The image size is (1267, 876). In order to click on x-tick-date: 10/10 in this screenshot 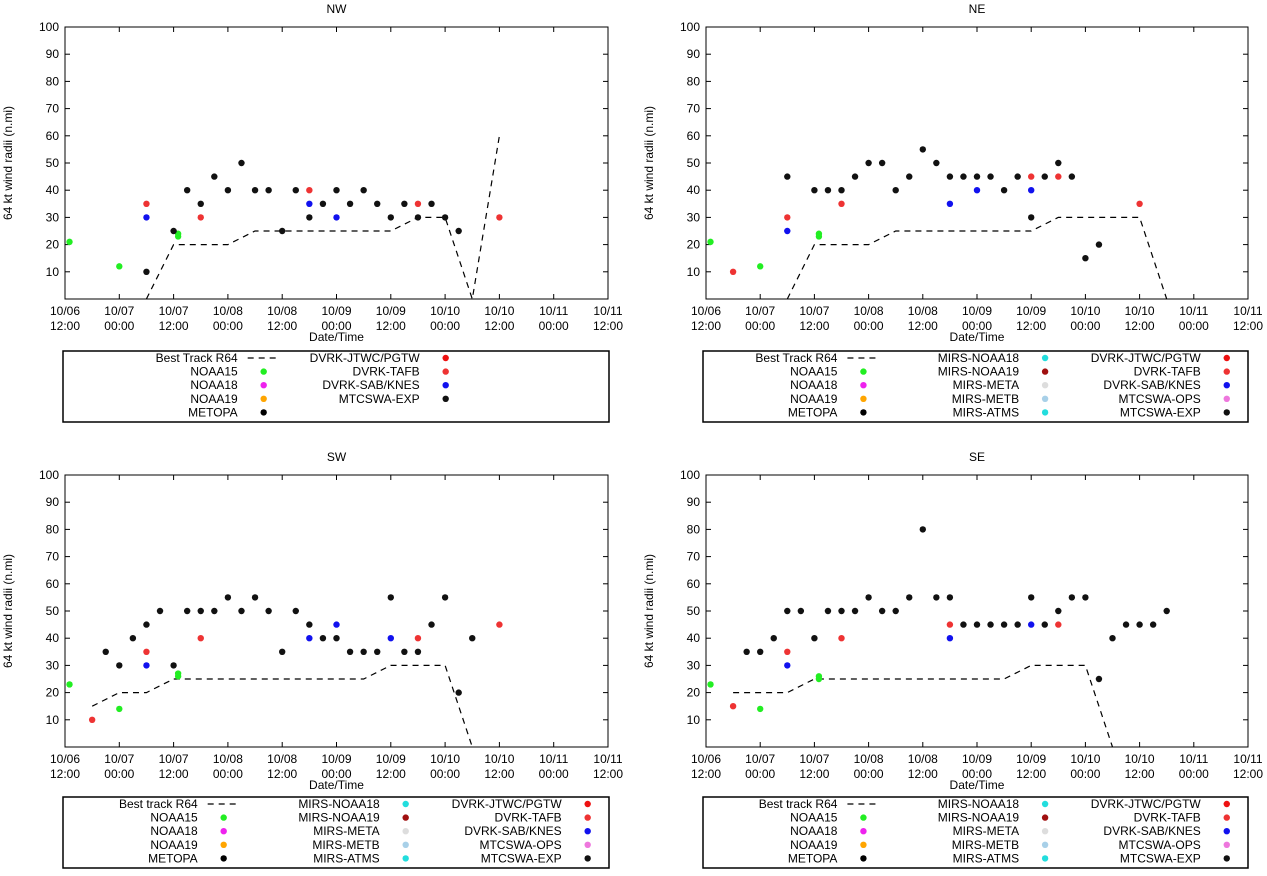, I will do `click(445, 311)`.